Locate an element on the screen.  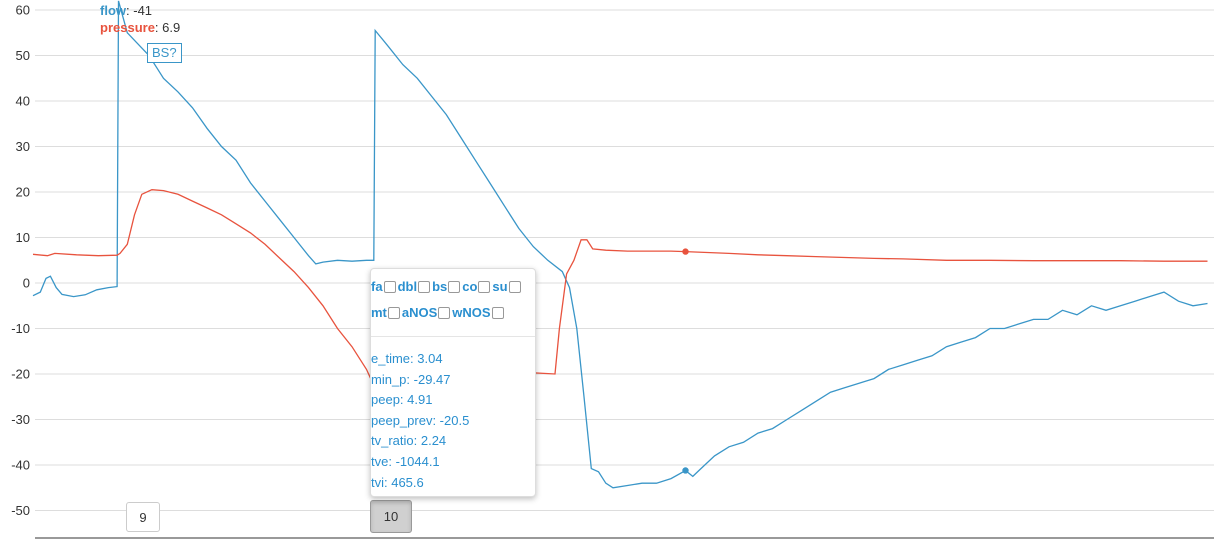
tag-label: fa is located at coordinates (377, 286).